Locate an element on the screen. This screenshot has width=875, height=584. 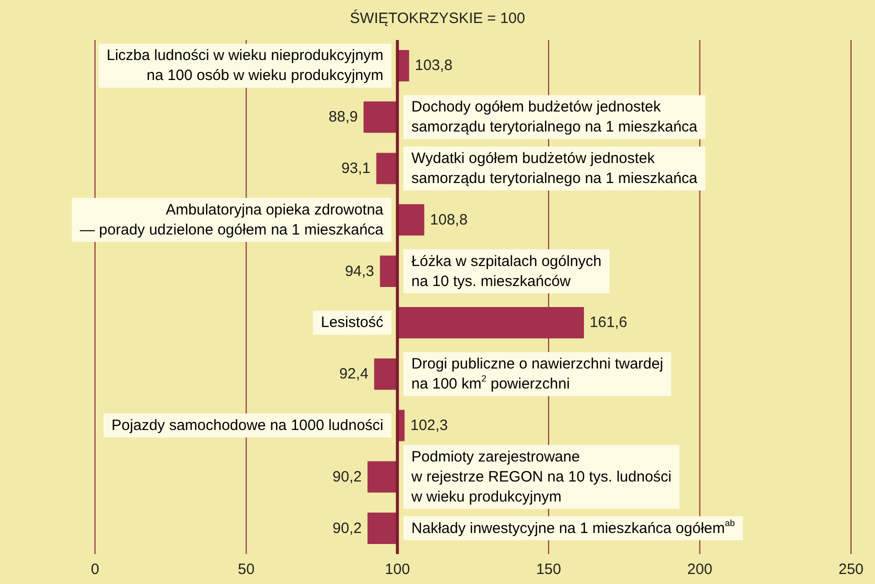
x-tick-label: 0 is located at coordinates (95, 569).